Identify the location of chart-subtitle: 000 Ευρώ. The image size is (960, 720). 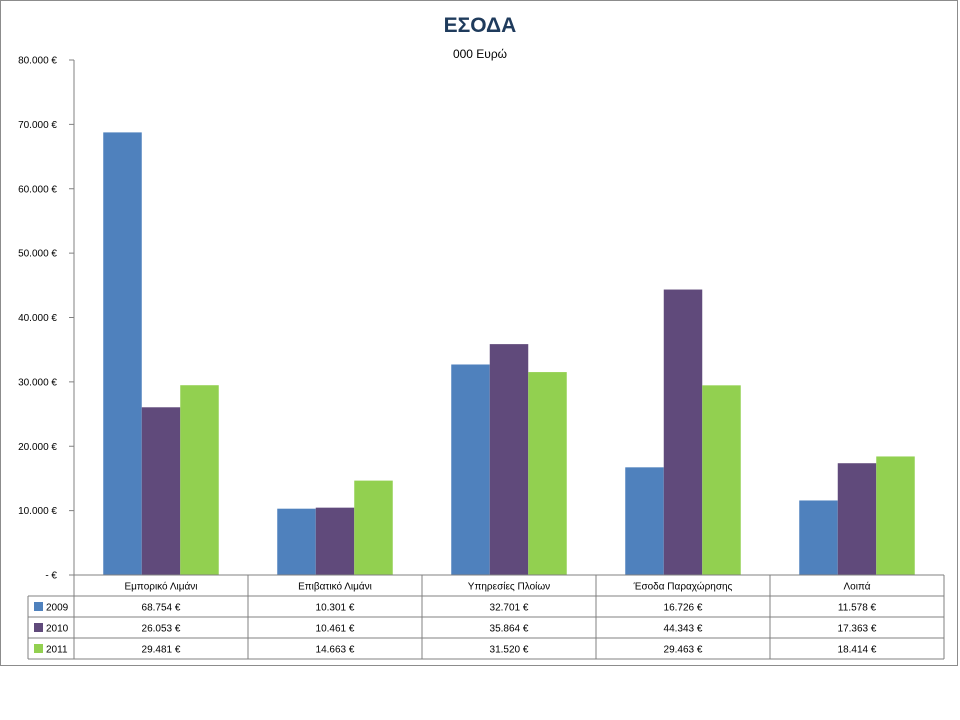
(480, 54).